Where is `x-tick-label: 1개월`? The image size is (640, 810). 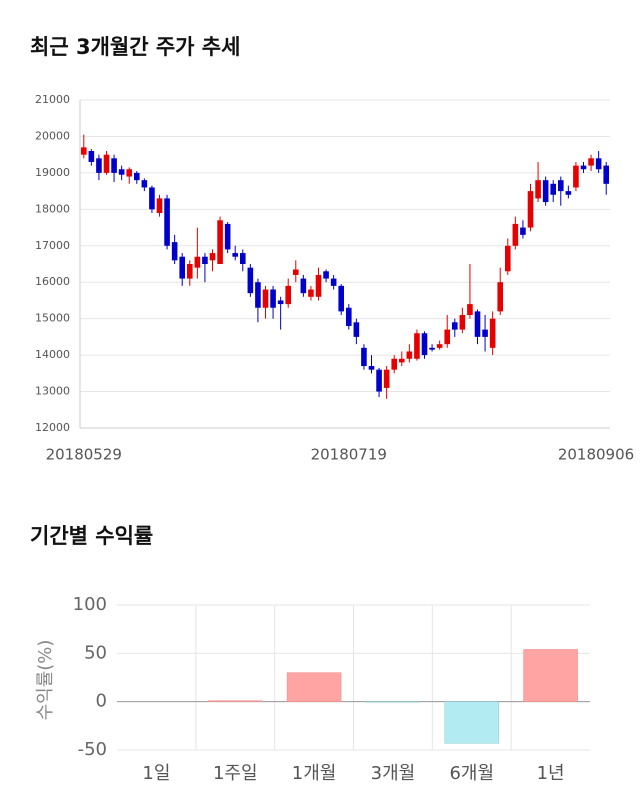
x-tick-label: 1개월 is located at coordinates (314, 773).